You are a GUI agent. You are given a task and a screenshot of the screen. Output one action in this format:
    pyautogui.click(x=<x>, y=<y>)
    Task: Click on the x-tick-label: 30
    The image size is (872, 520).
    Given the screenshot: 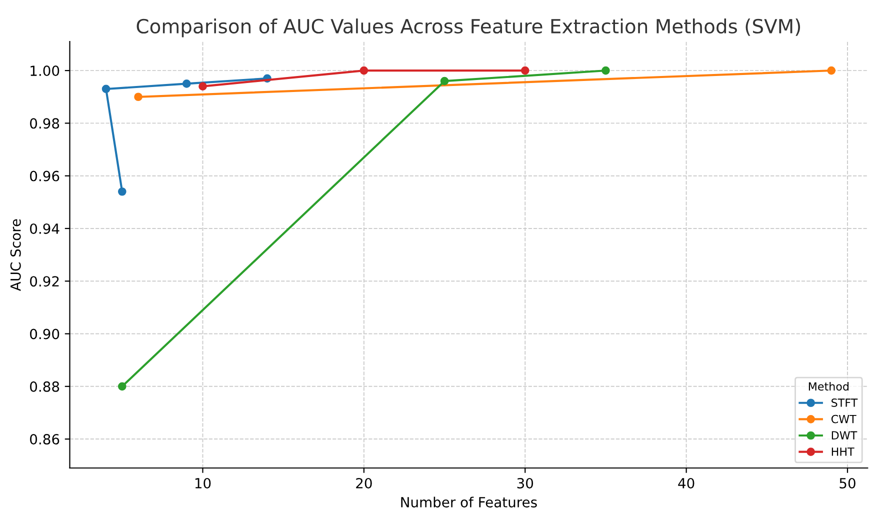 What is the action you would take?
    pyautogui.click(x=525, y=483)
    